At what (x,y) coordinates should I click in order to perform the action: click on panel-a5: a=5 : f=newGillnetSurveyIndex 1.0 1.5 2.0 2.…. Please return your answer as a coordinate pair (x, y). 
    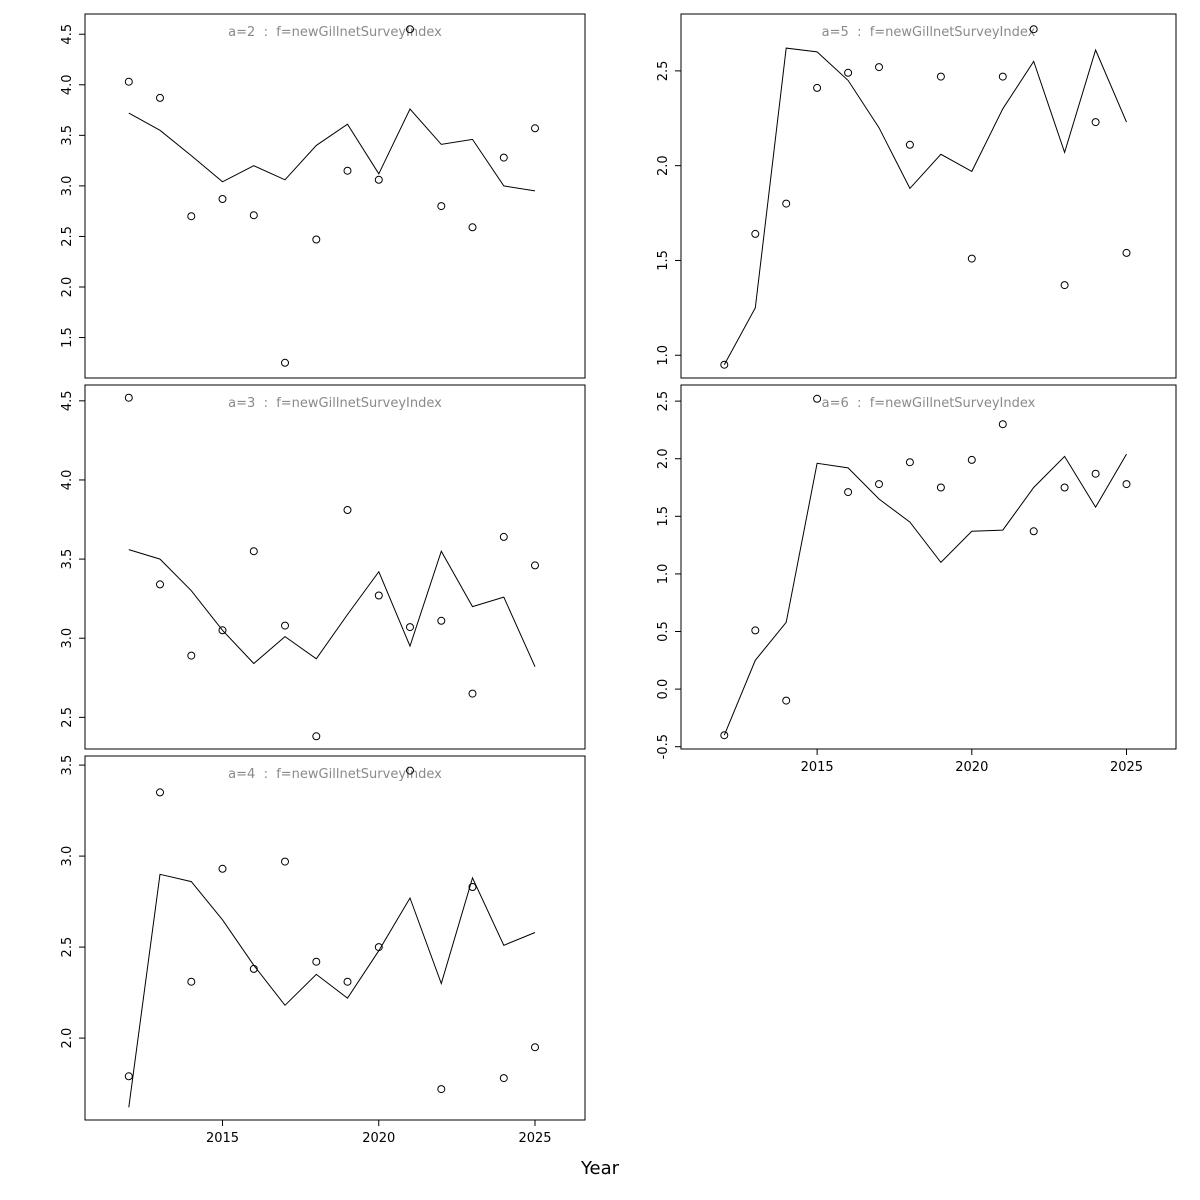
    Looking at the image, I should click on (916, 196).